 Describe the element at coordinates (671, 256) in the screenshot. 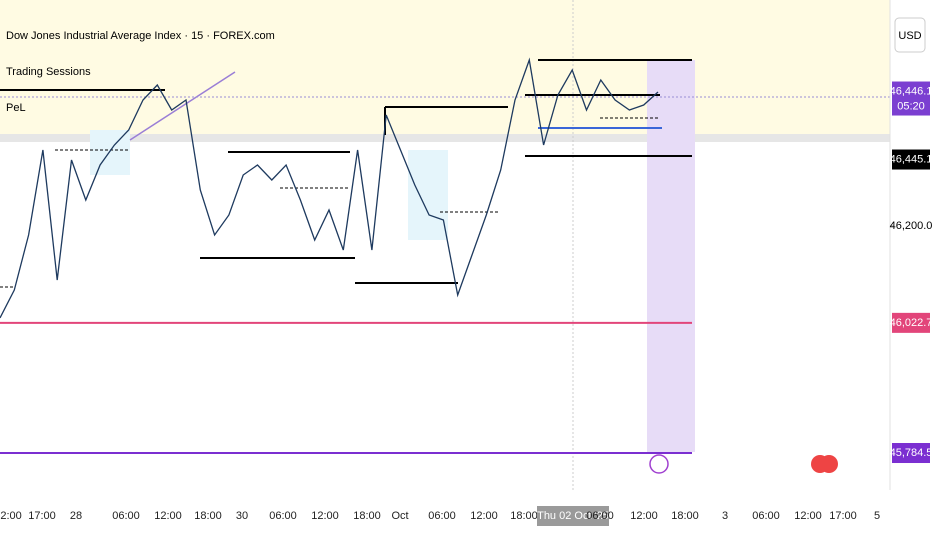

I see `range-highlight` at that location.